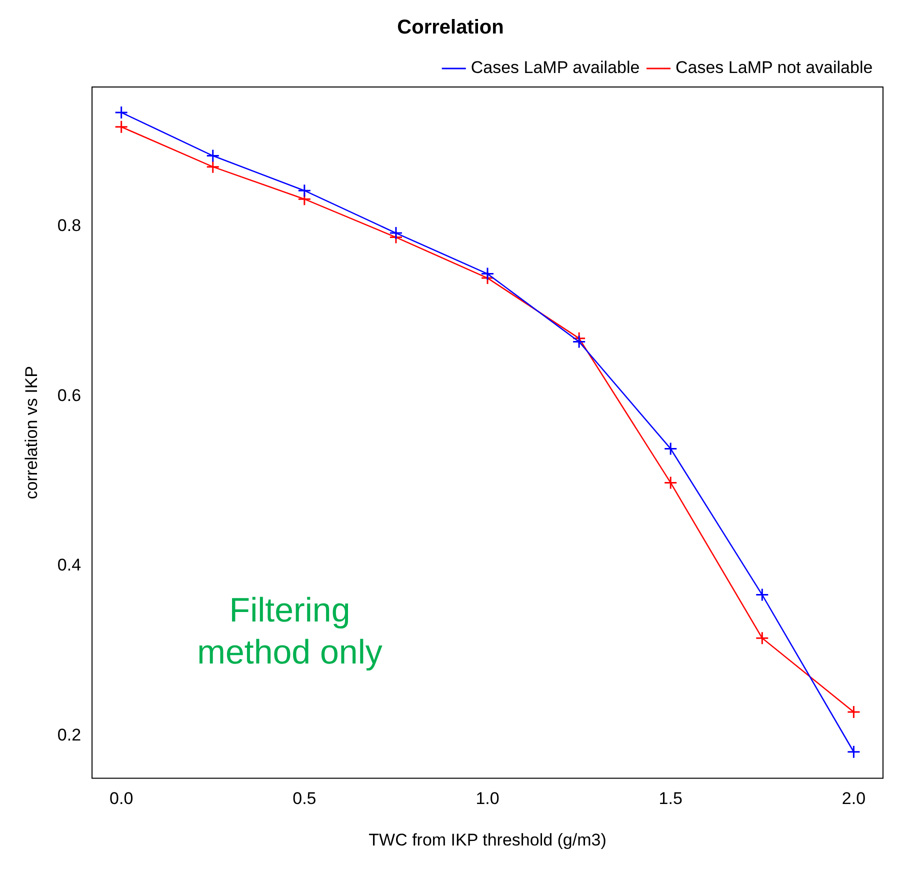 The image size is (903, 873). What do you see at coordinates (555, 68) in the screenshot?
I see `legend-label: Cases LaMP available` at bounding box center [555, 68].